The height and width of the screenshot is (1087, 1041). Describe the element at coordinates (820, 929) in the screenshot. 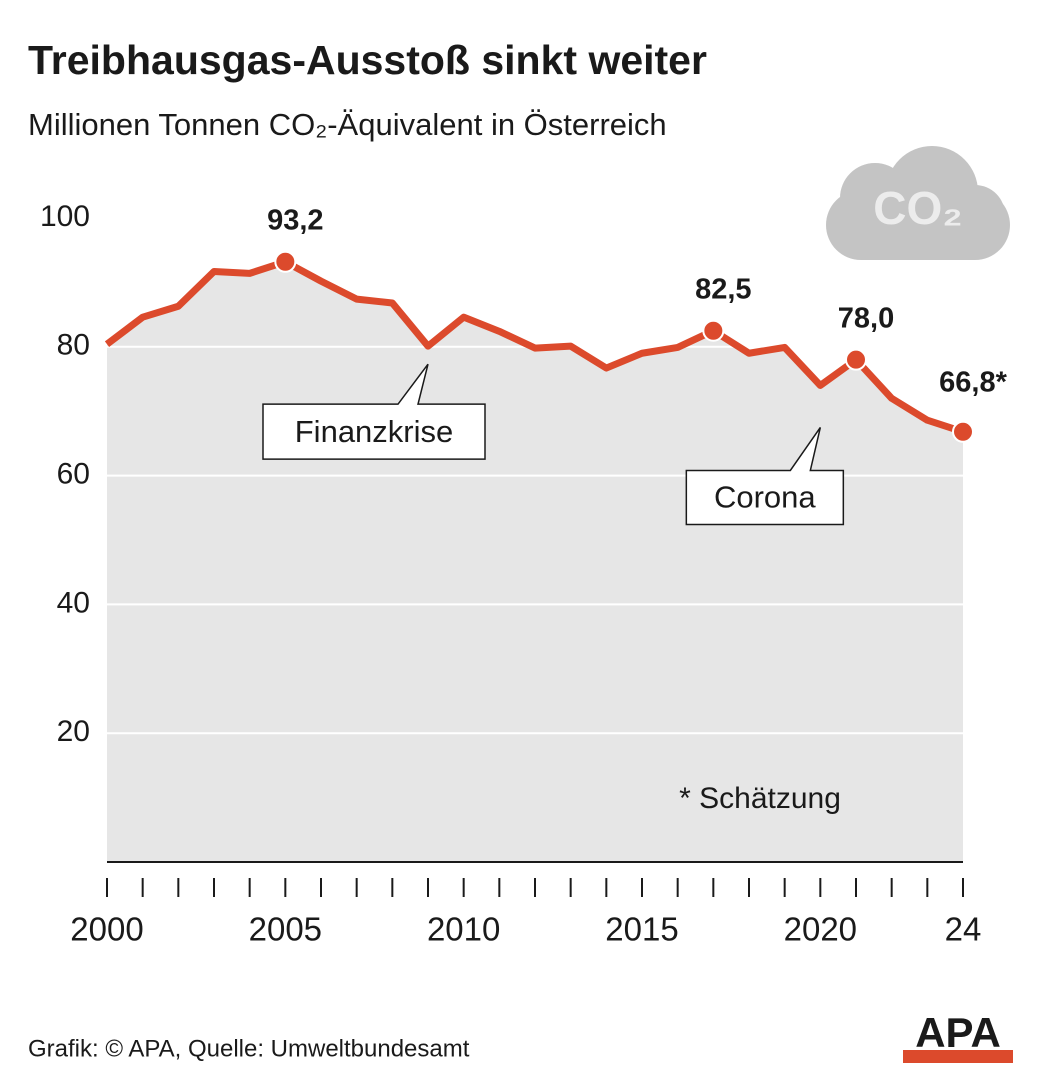

I see `x-tick-label: 2020` at that location.